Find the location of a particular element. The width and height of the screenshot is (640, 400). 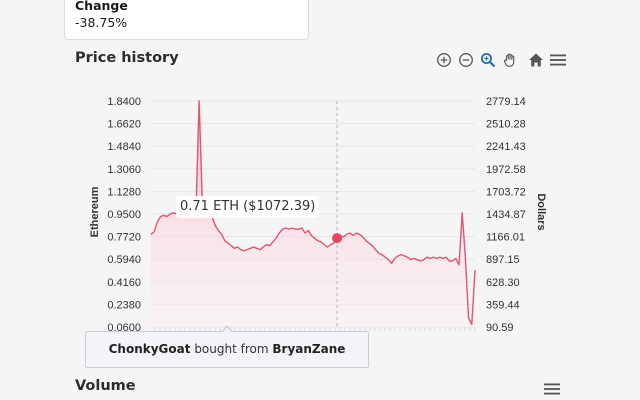

y-left-tick-label: 1.3060 is located at coordinates (124, 170).